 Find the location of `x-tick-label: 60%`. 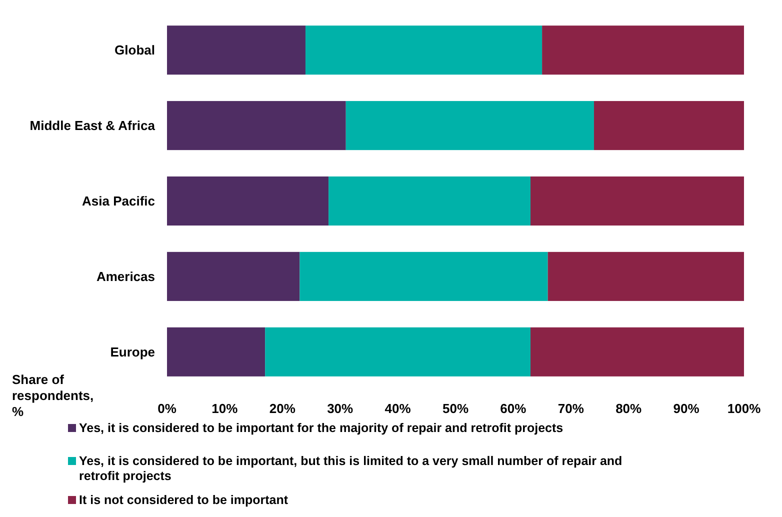

x-tick-label: 60% is located at coordinates (513, 408).